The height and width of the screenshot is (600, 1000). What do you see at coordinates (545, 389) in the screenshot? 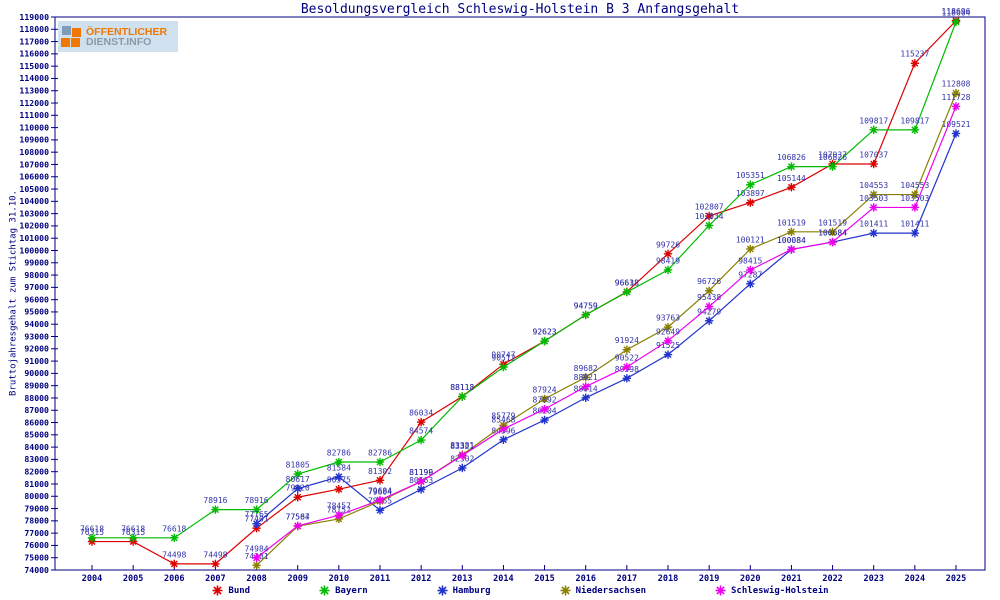
I see `value-label: 87924` at bounding box center [545, 389].